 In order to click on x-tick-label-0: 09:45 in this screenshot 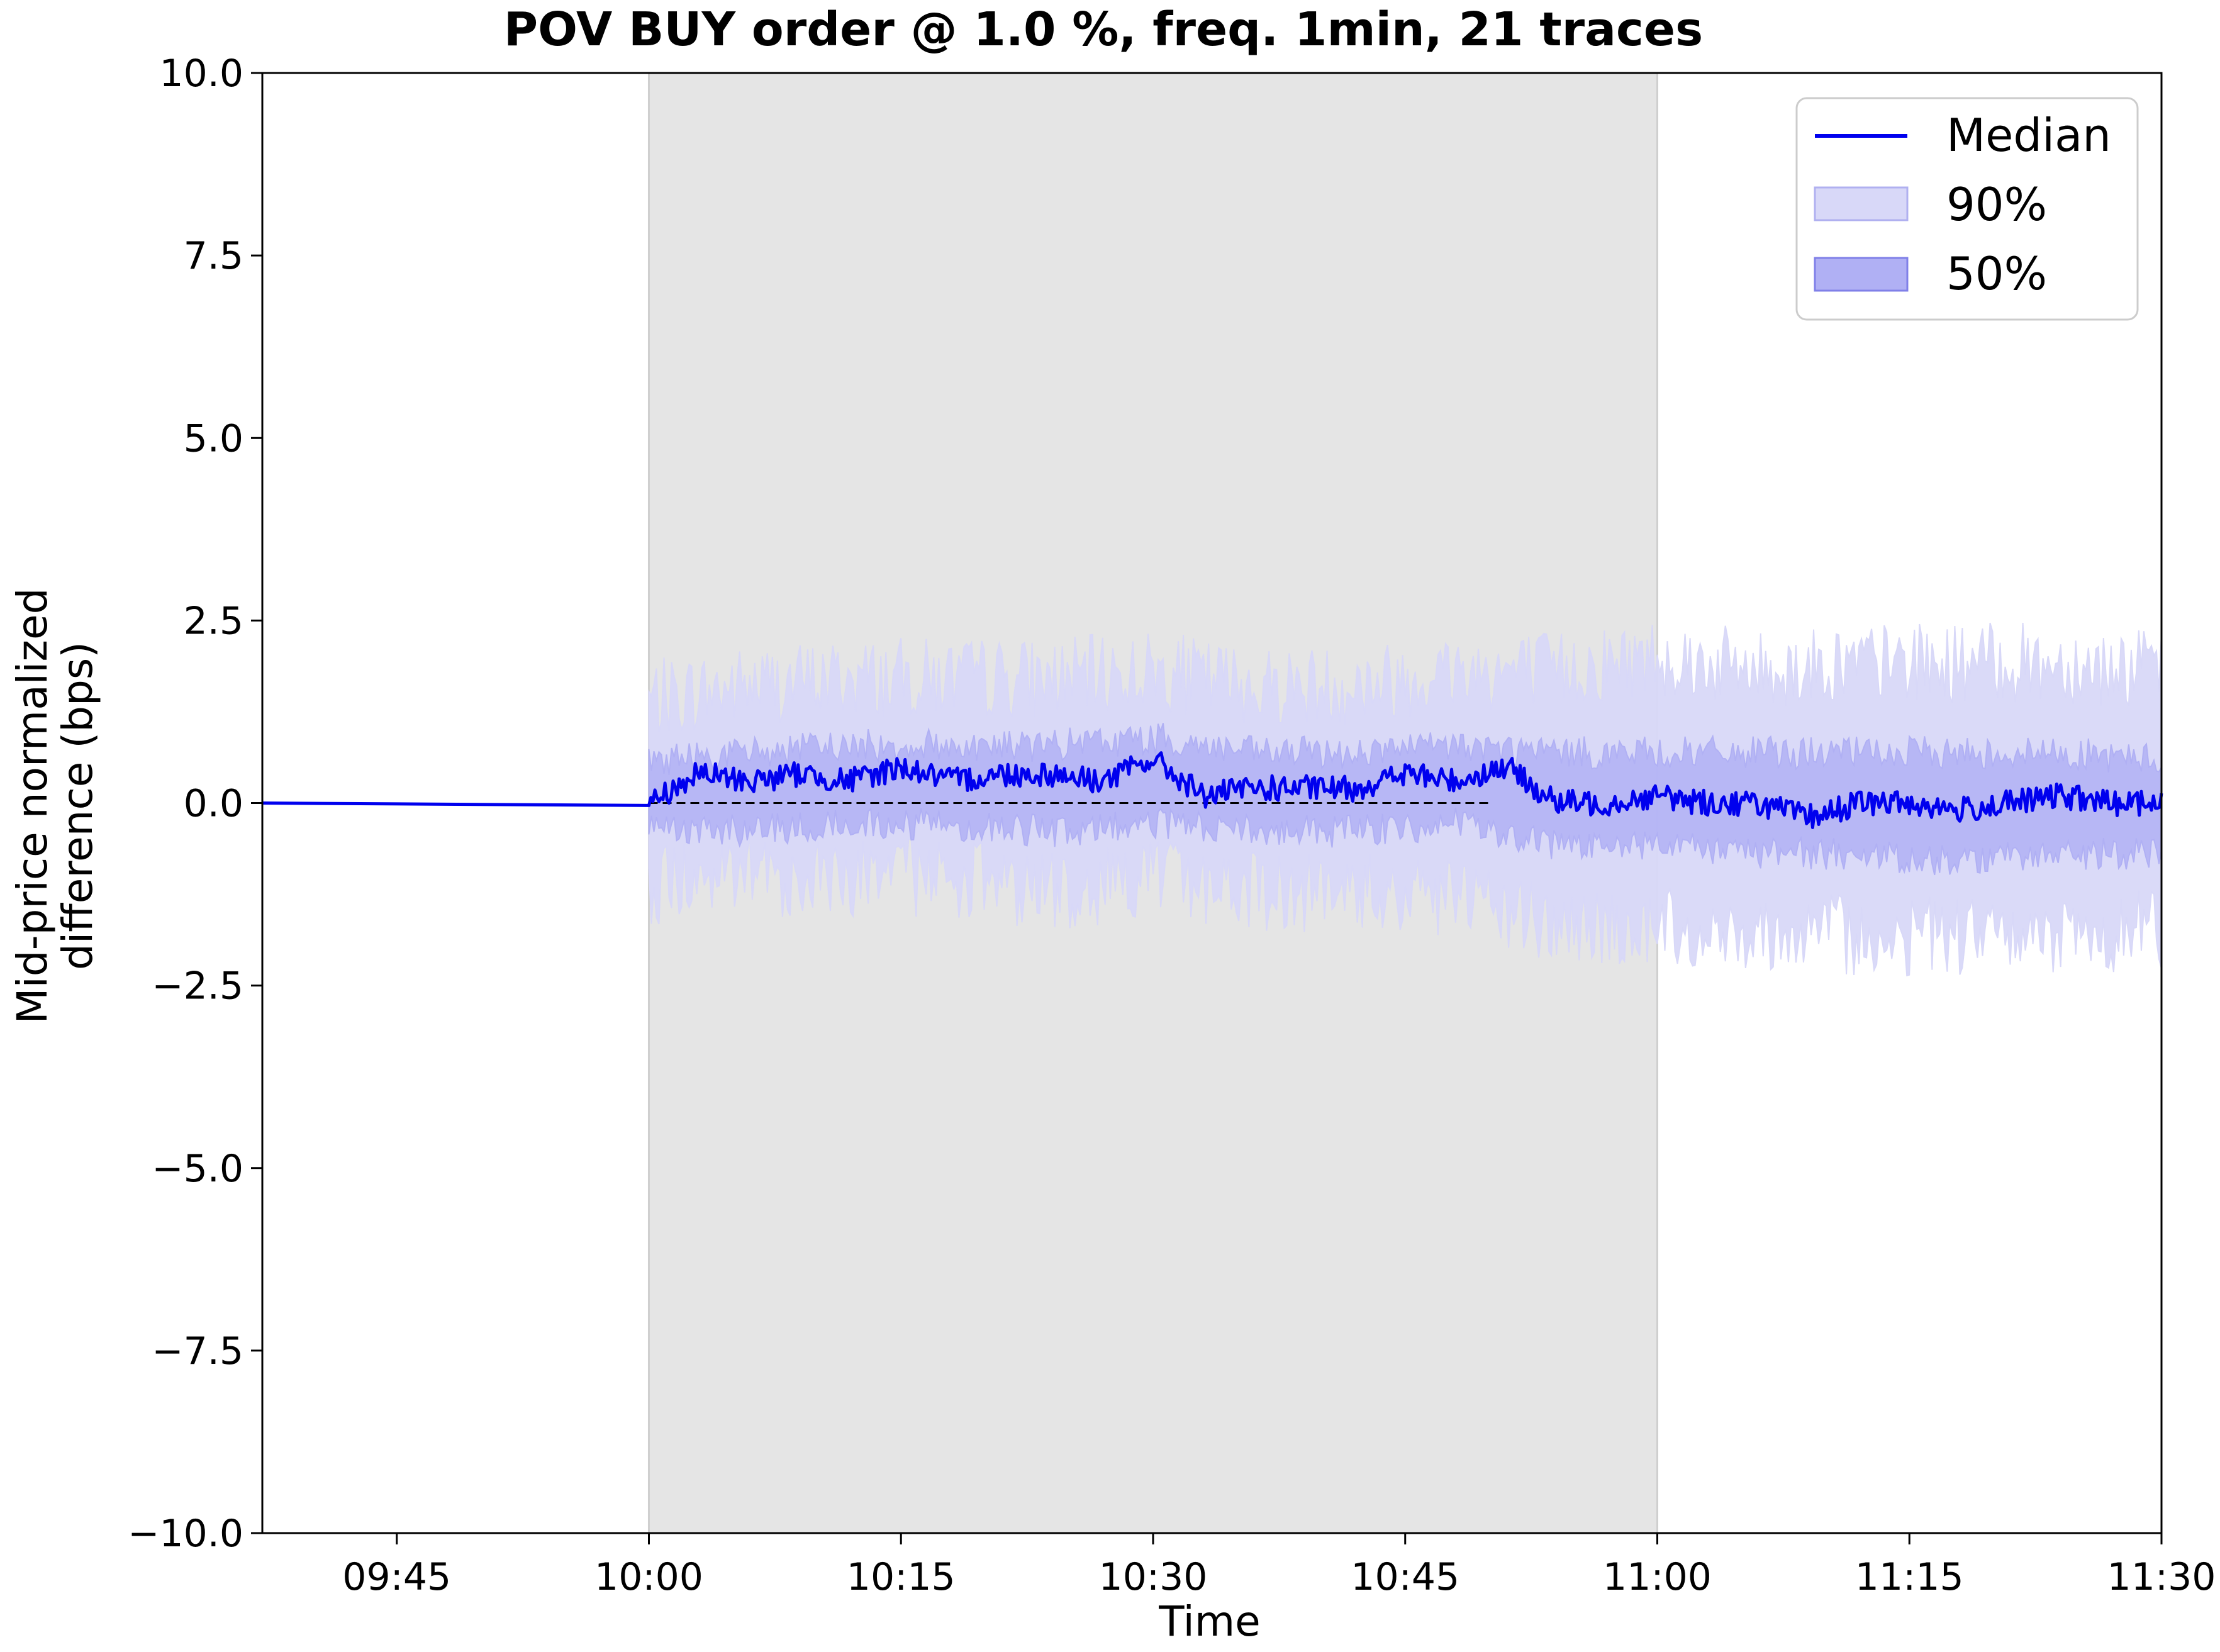, I will do `click(397, 1577)`.